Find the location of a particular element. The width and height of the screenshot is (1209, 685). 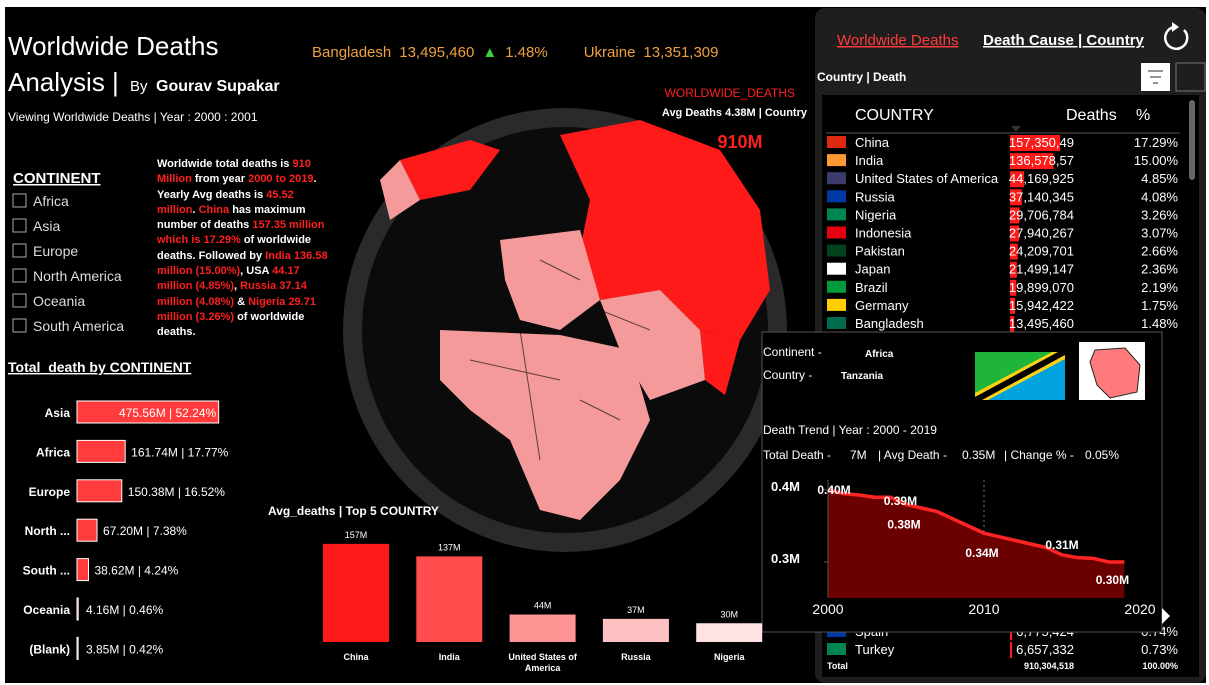

narrative-text: . Yearly Avg deaths is is located at coordinates (237, 187).